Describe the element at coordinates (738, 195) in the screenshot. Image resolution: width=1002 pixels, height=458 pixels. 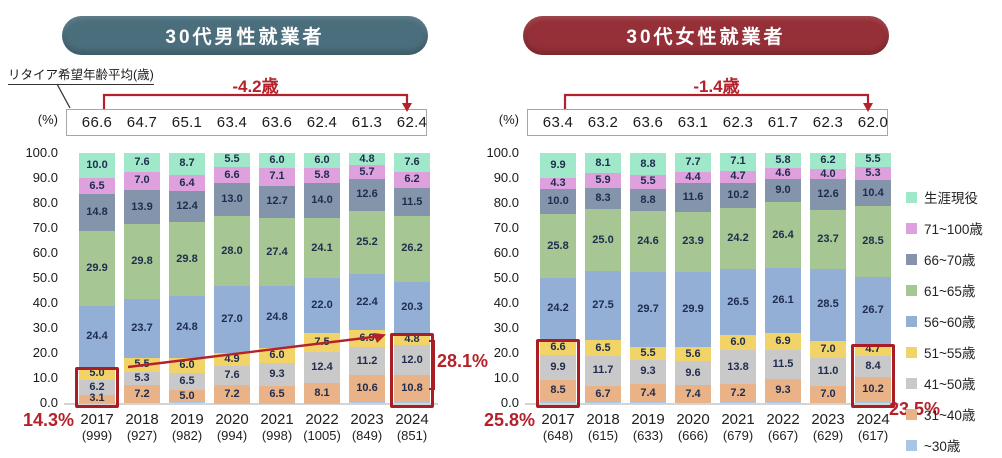
I see `bar-segment: 10.2` at that location.